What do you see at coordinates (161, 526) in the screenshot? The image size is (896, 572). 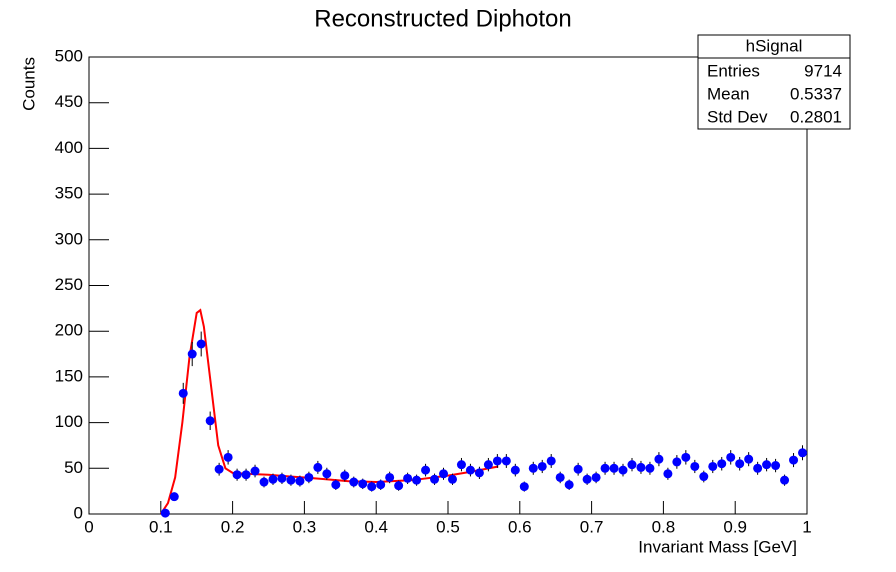 I see `x-tick-label: 0.1` at bounding box center [161, 526].